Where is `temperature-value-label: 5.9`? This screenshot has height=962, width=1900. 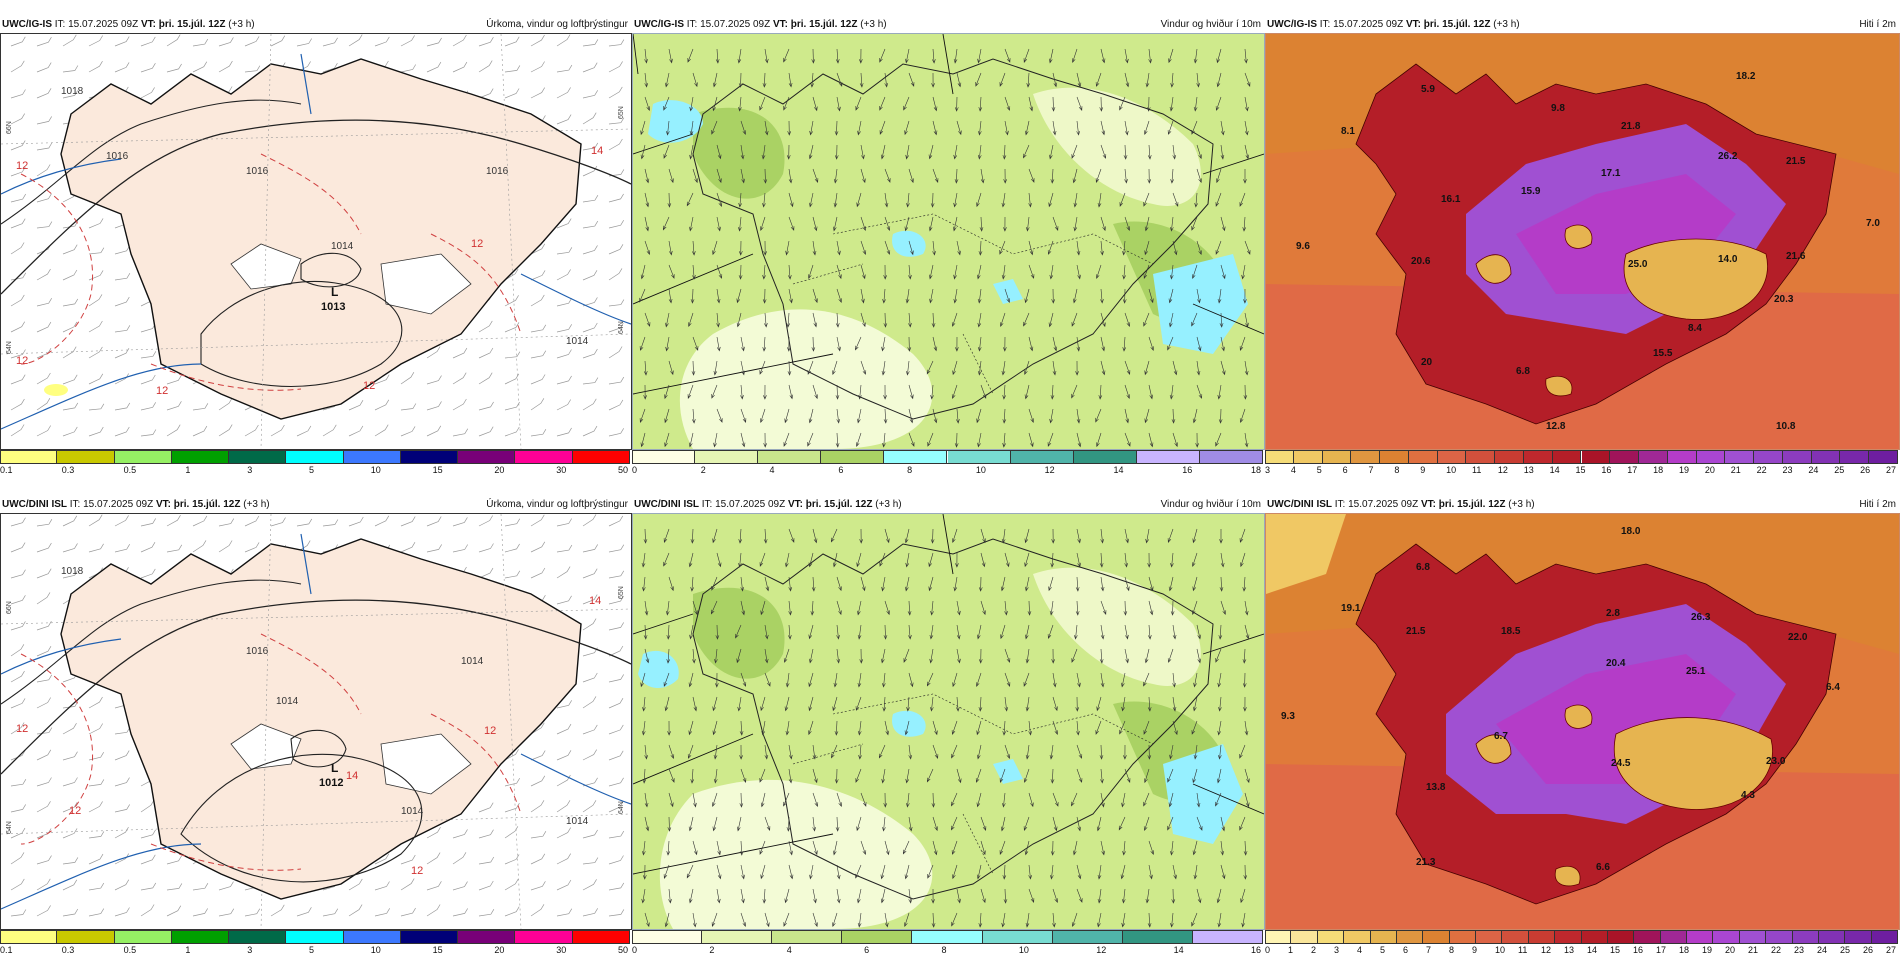 temperature-value-label: 5.9 is located at coordinates (1428, 89).